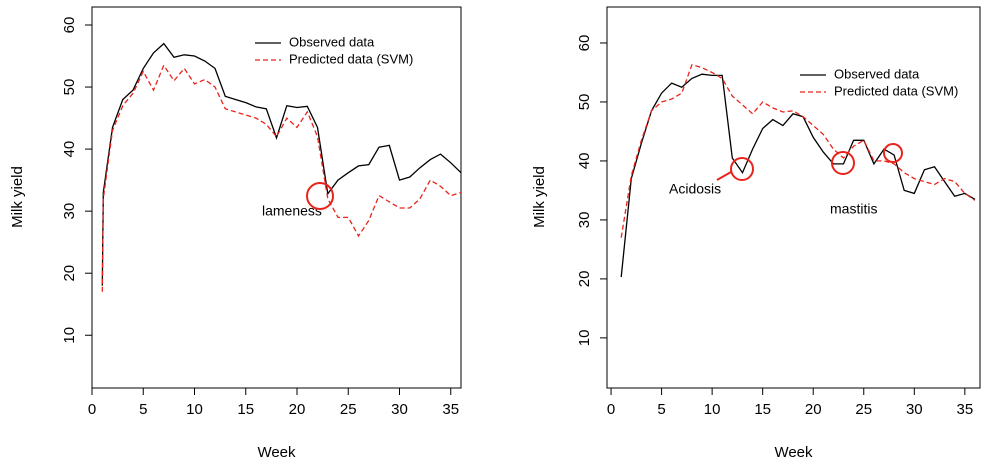 Image resolution: width=982 pixels, height=466 pixels. What do you see at coordinates (724, 176) in the screenshot?
I see `annotation-pointer` at bounding box center [724, 176].